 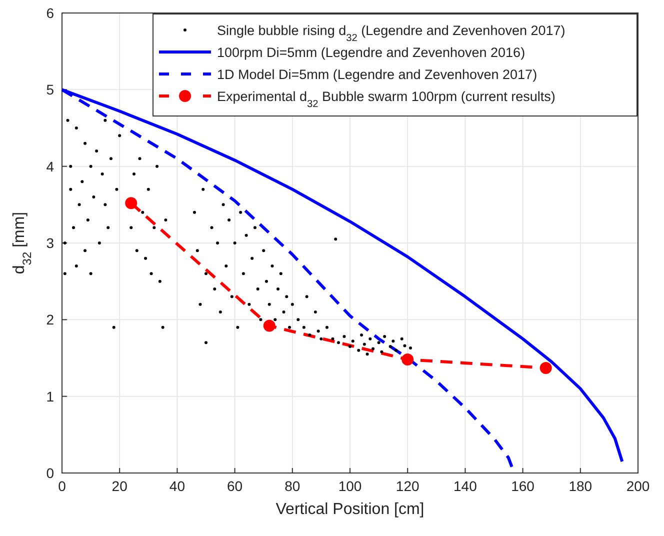 What do you see at coordinates (50, 166) in the screenshot?
I see `y-tick-label: 4` at bounding box center [50, 166].